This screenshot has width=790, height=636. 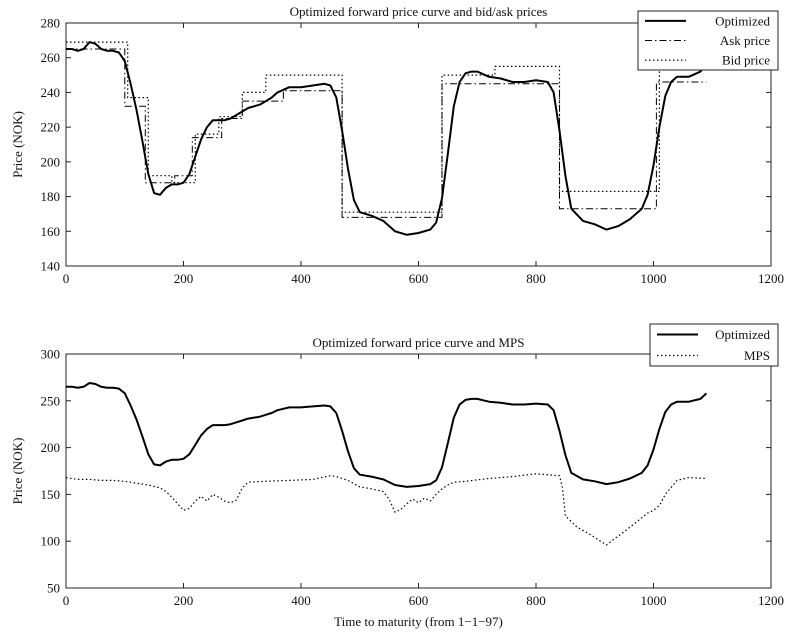 What do you see at coordinates (51, 23) in the screenshot?
I see `y-tick-label: 280` at bounding box center [51, 23].